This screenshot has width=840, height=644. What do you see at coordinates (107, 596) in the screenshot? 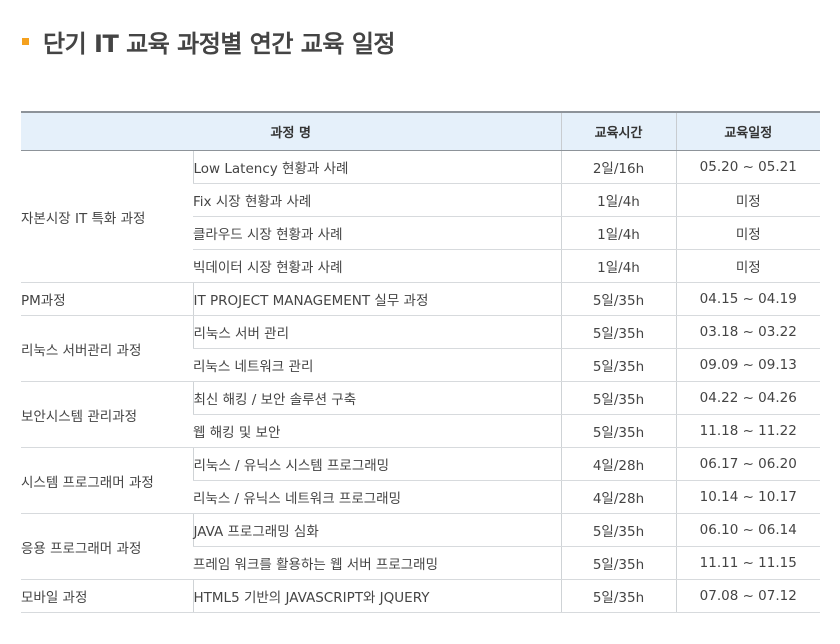
I see `category-cell: 모바일 과정` at bounding box center [107, 596].